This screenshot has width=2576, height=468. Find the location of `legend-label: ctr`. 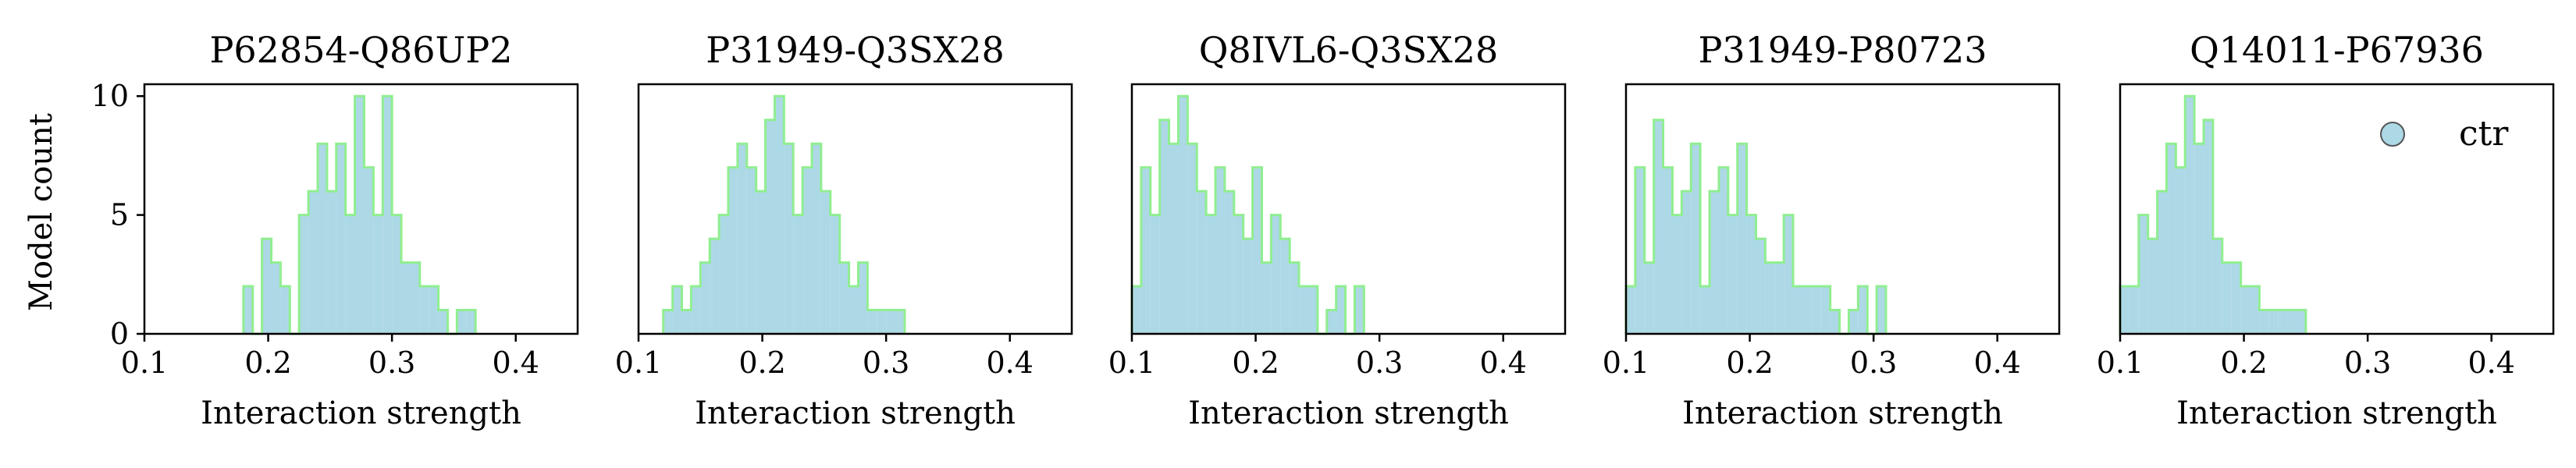

legend-label: ctr is located at coordinates (2484, 134).